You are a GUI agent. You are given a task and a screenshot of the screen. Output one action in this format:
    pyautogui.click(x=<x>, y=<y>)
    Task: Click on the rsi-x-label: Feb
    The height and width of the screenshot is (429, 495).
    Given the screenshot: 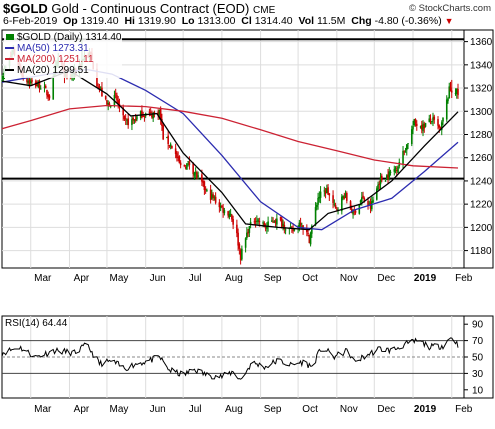 What is the action you would take?
    pyautogui.click(x=464, y=409)
    